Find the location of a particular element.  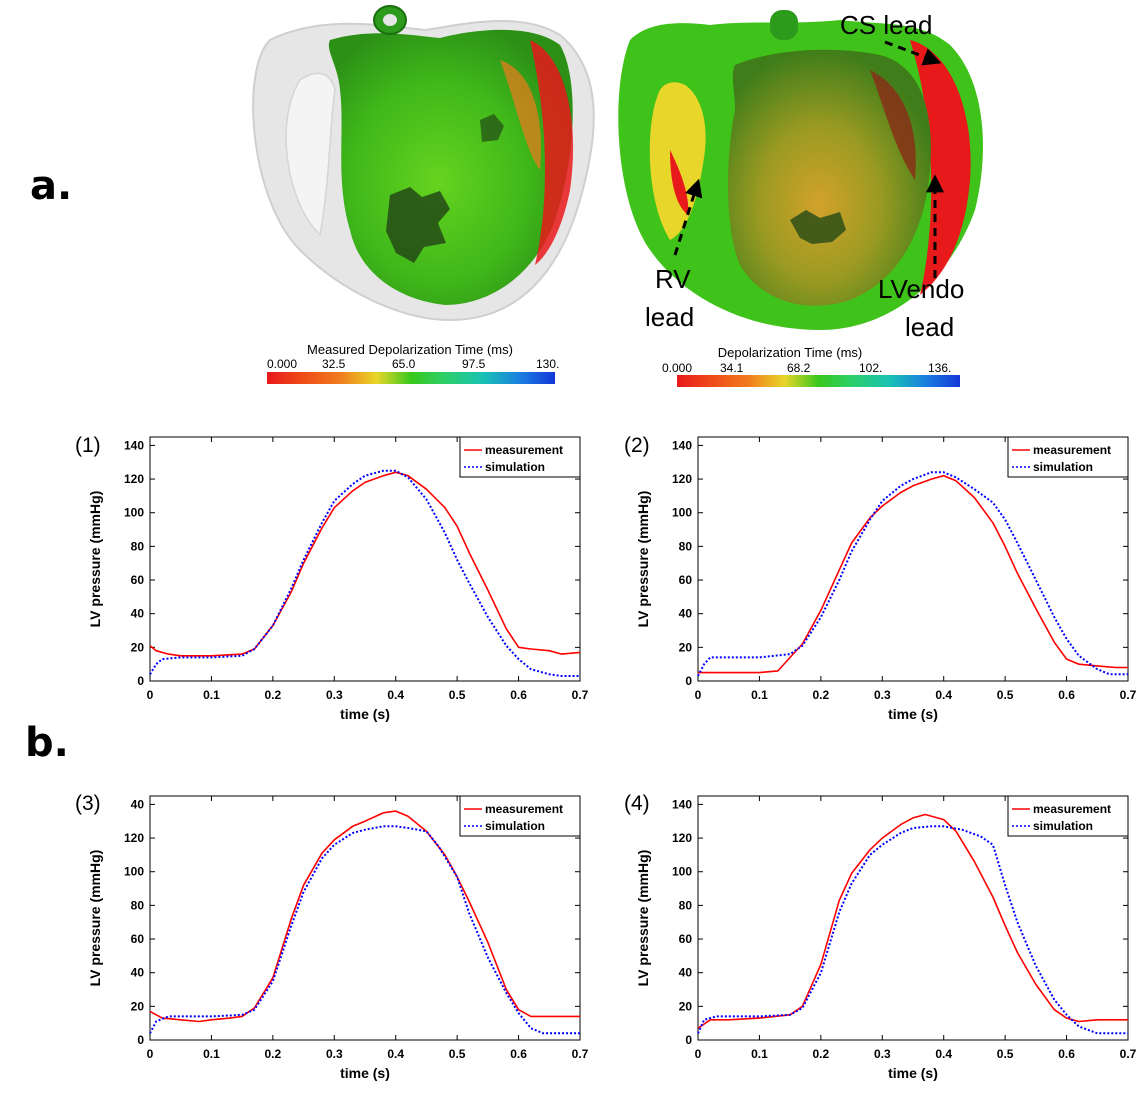

panel-label-a: a. is located at coordinates (51, 186).